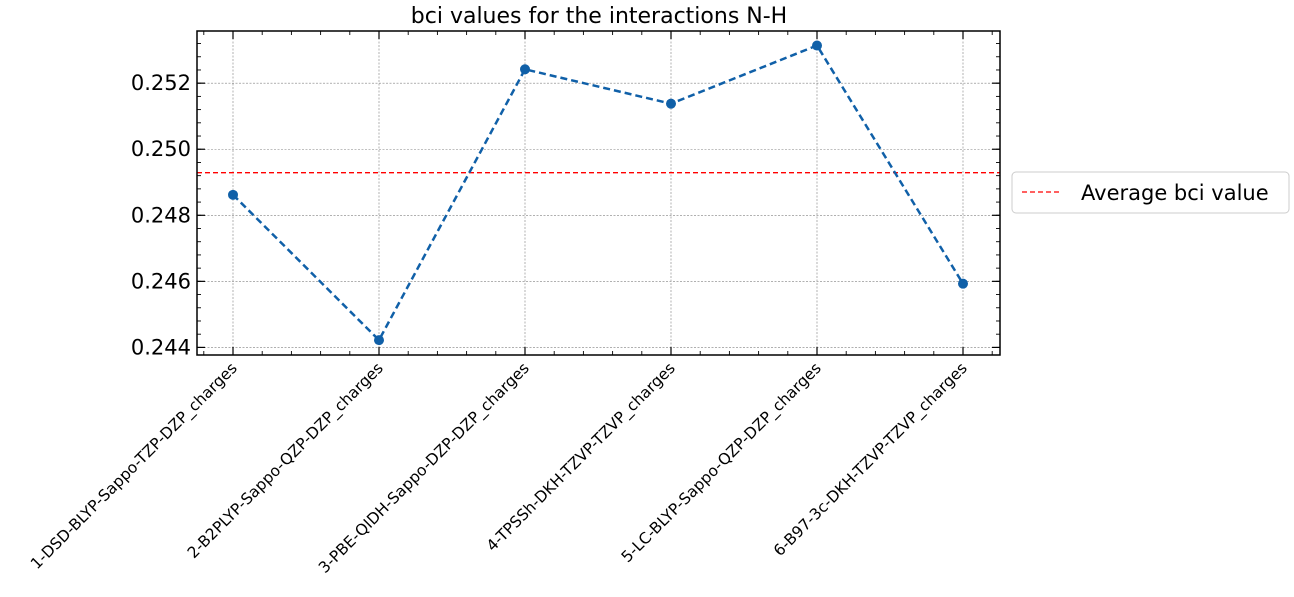  Describe the element at coordinates (161, 347) in the screenshot. I see `y-tick-label: 0.244` at that location.